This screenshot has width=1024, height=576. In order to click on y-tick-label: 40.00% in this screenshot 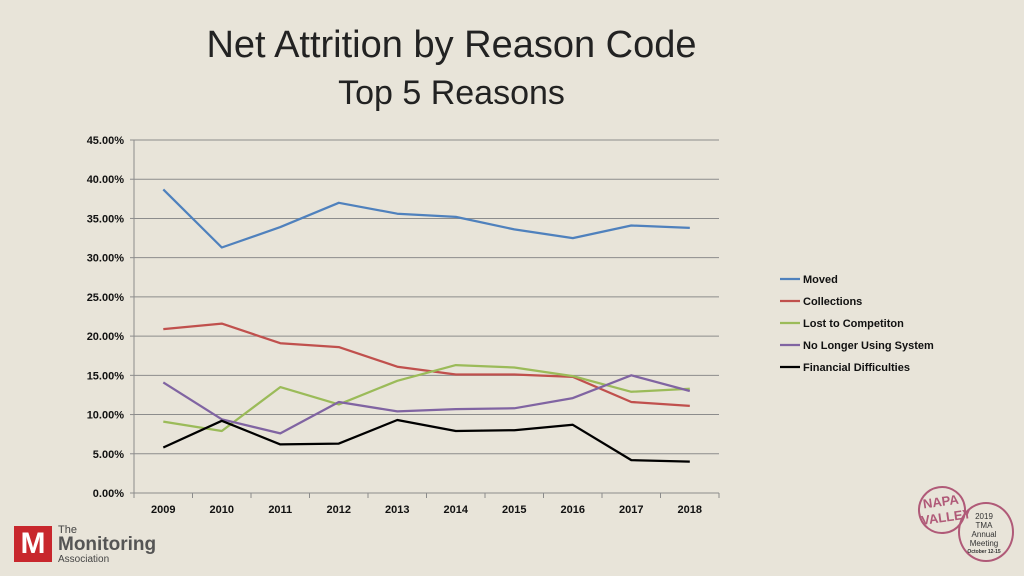, I will do `click(106, 180)`.